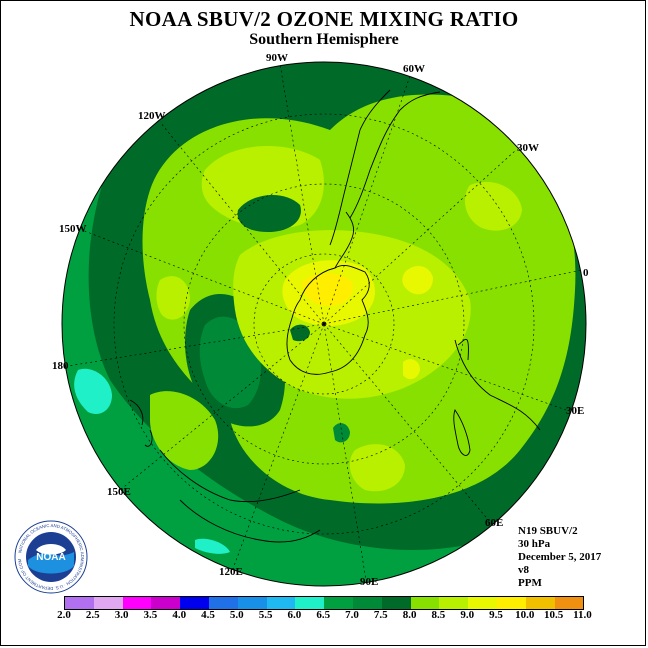 The height and width of the screenshot is (648, 648). What do you see at coordinates (269, 213) in the screenshot?
I see `dark-spot-upper` at bounding box center [269, 213].